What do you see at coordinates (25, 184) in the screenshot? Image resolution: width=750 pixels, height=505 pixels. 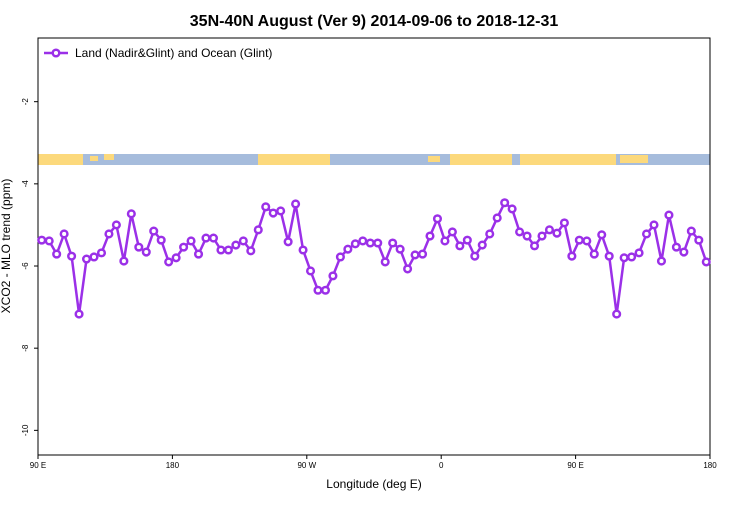 I see `y-tick-label: -4` at bounding box center [25, 184].